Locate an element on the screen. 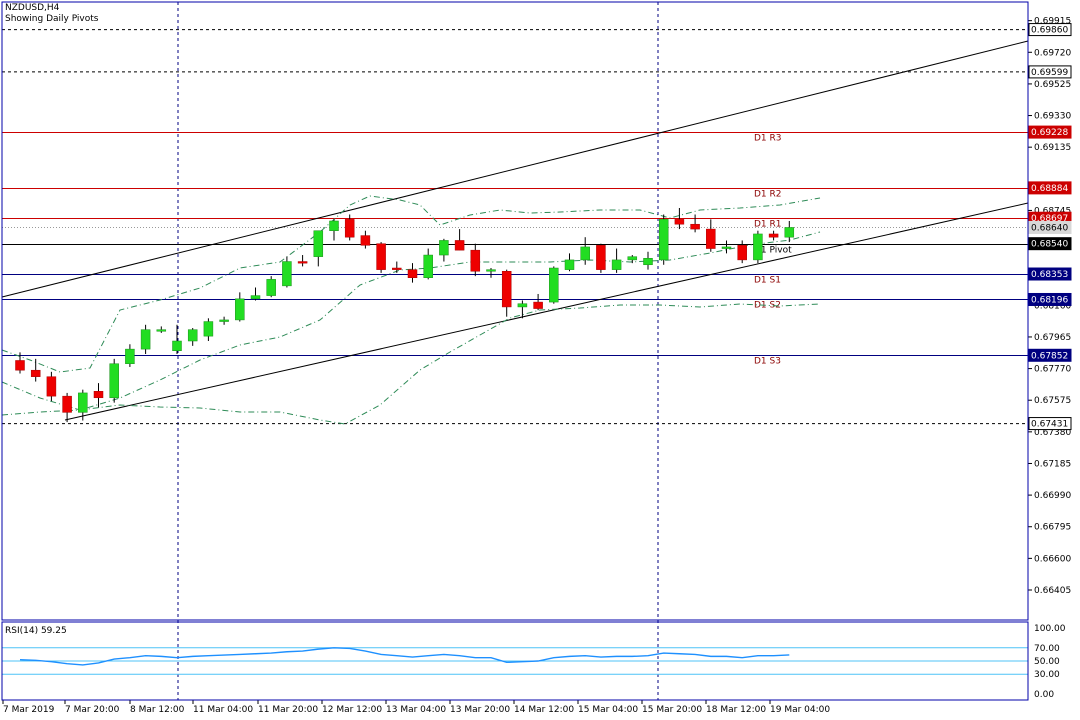 The height and width of the screenshot is (720, 1080). time-label: 18 Mar 12:00 is located at coordinates (736, 710).